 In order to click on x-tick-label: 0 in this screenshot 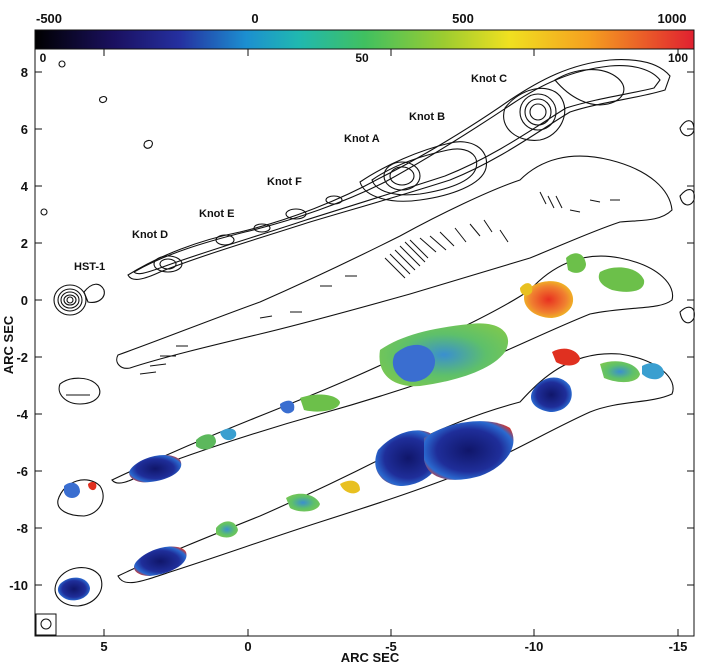, I will do `click(247, 646)`.